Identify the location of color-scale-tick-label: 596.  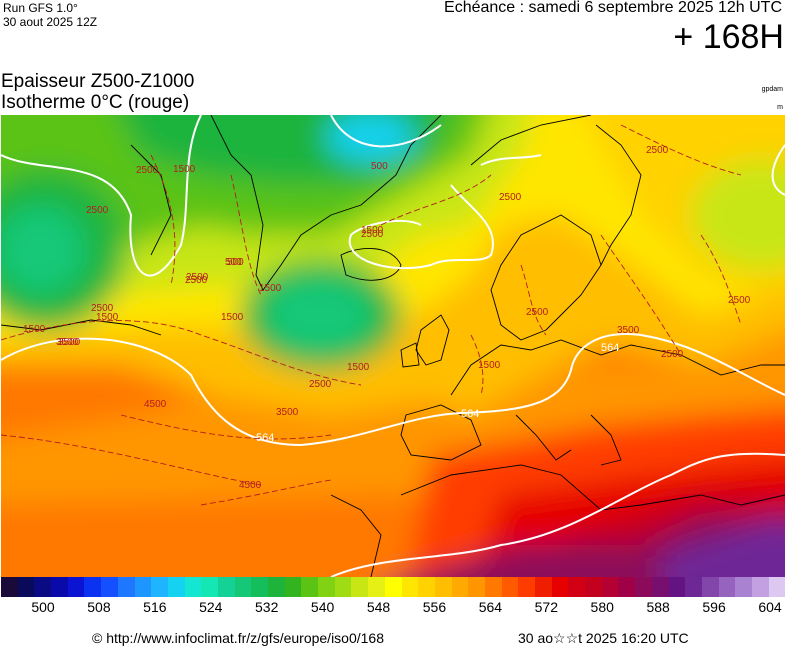
(714, 607).